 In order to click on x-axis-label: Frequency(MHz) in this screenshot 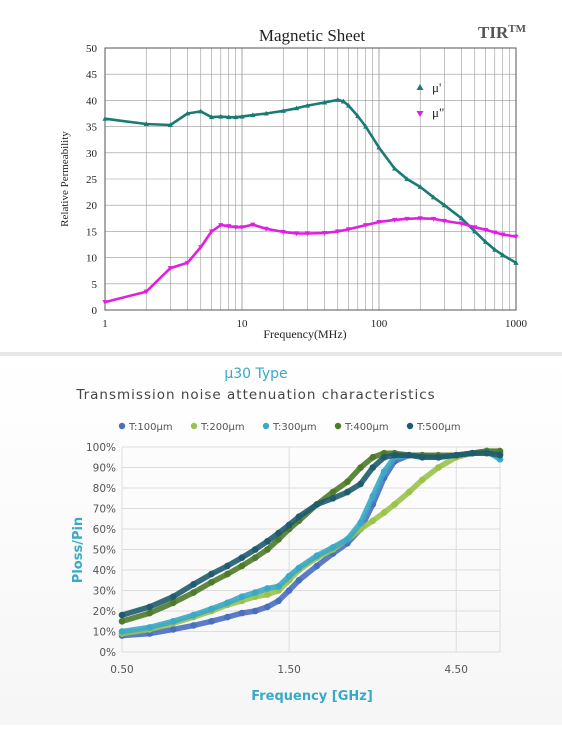, I will do `click(304, 334)`.